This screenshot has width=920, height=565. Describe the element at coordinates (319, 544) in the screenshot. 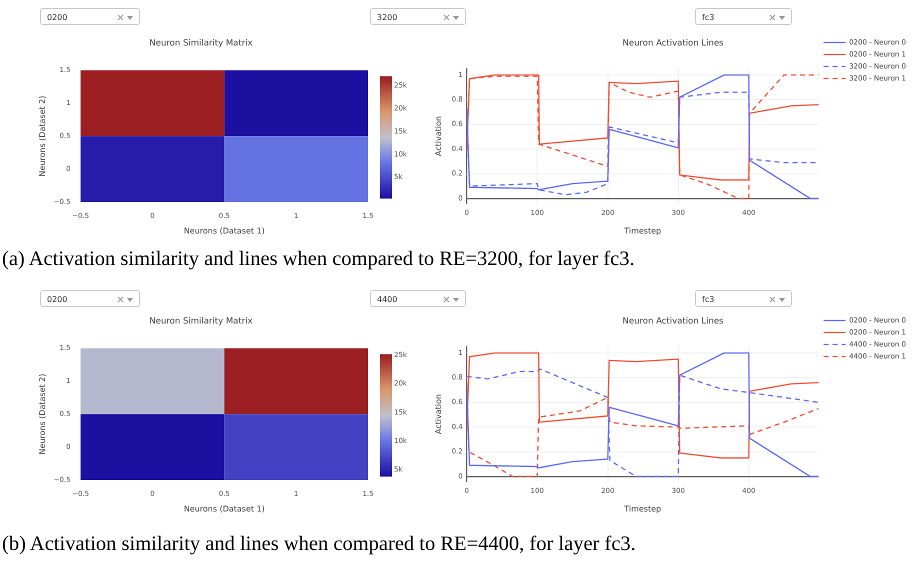

I see `text: (b) Activation similarity and lines when compared to RE=4400, for layer fc3.` at that location.